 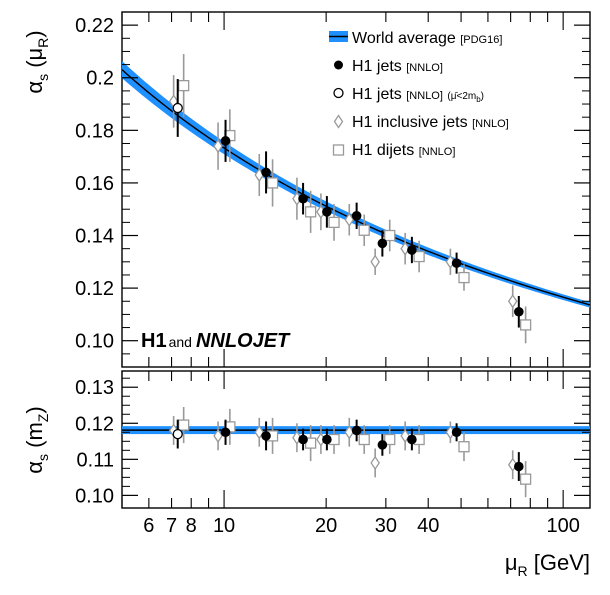 I want to click on x-tick-label: 40, so click(x=428, y=526).